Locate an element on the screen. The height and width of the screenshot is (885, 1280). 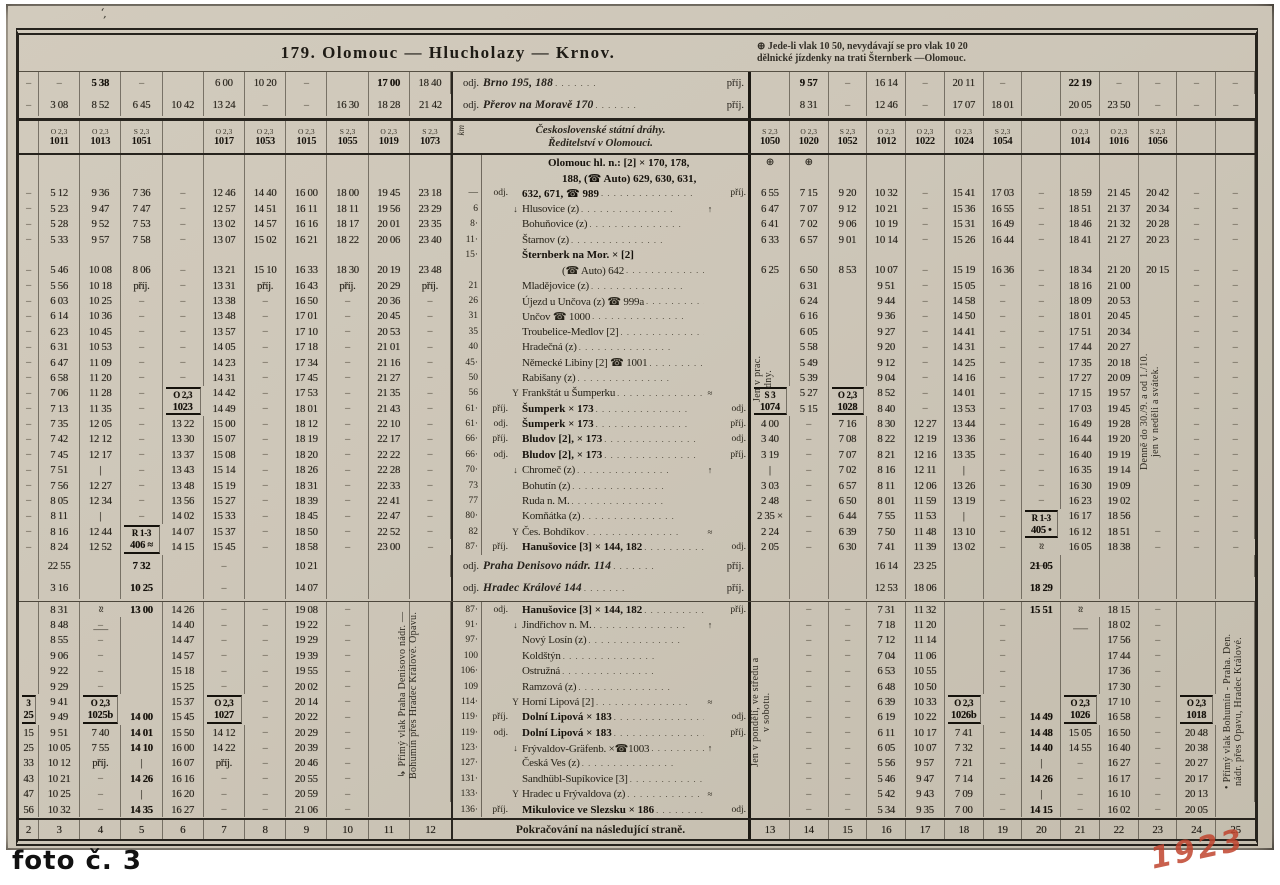
time-cell: 17 36 is located at coordinates (1119, 671).